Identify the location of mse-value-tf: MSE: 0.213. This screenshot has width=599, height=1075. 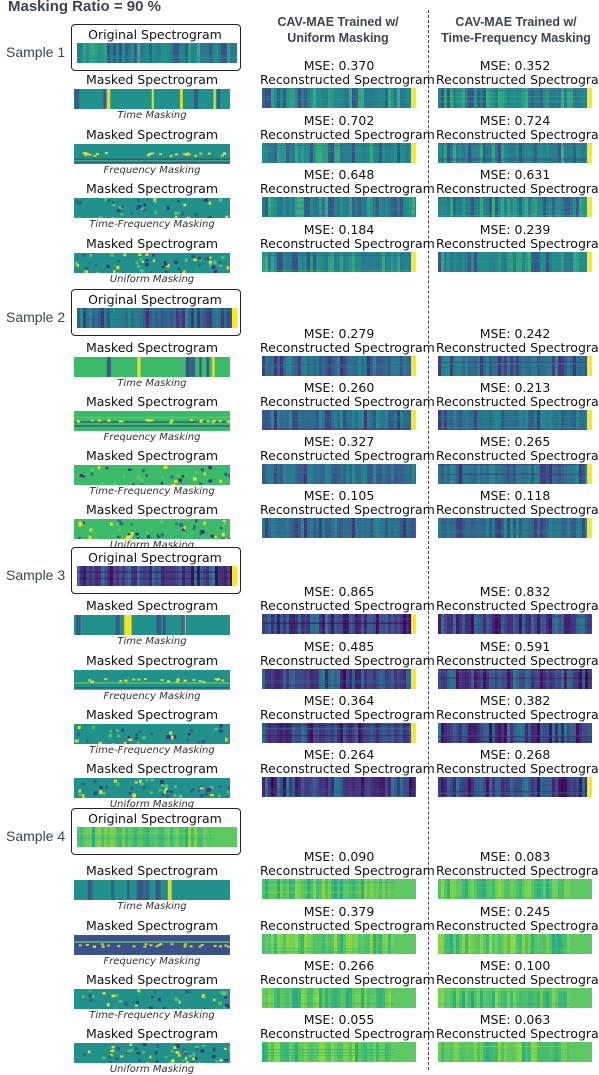
(515, 387).